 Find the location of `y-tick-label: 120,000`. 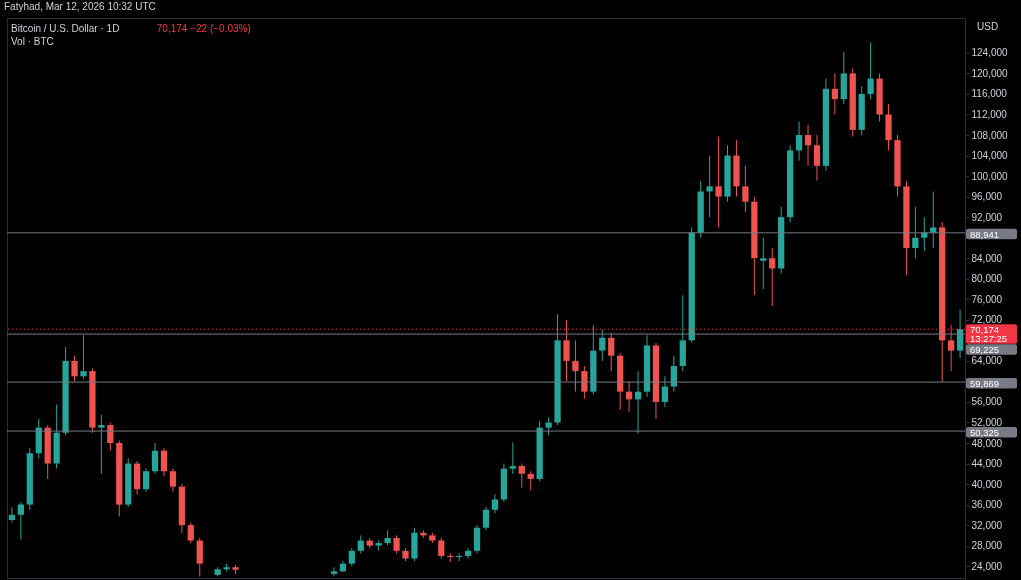

y-tick-label: 120,000 is located at coordinates (990, 73).